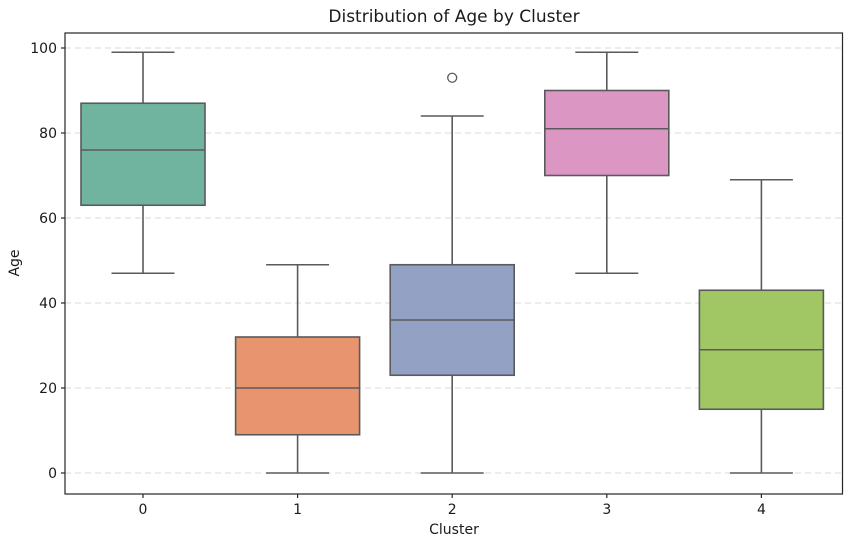 The image size is (850, 547). I want to click on chart-title: Distribution of Age by Cluster, so click(454, 17).